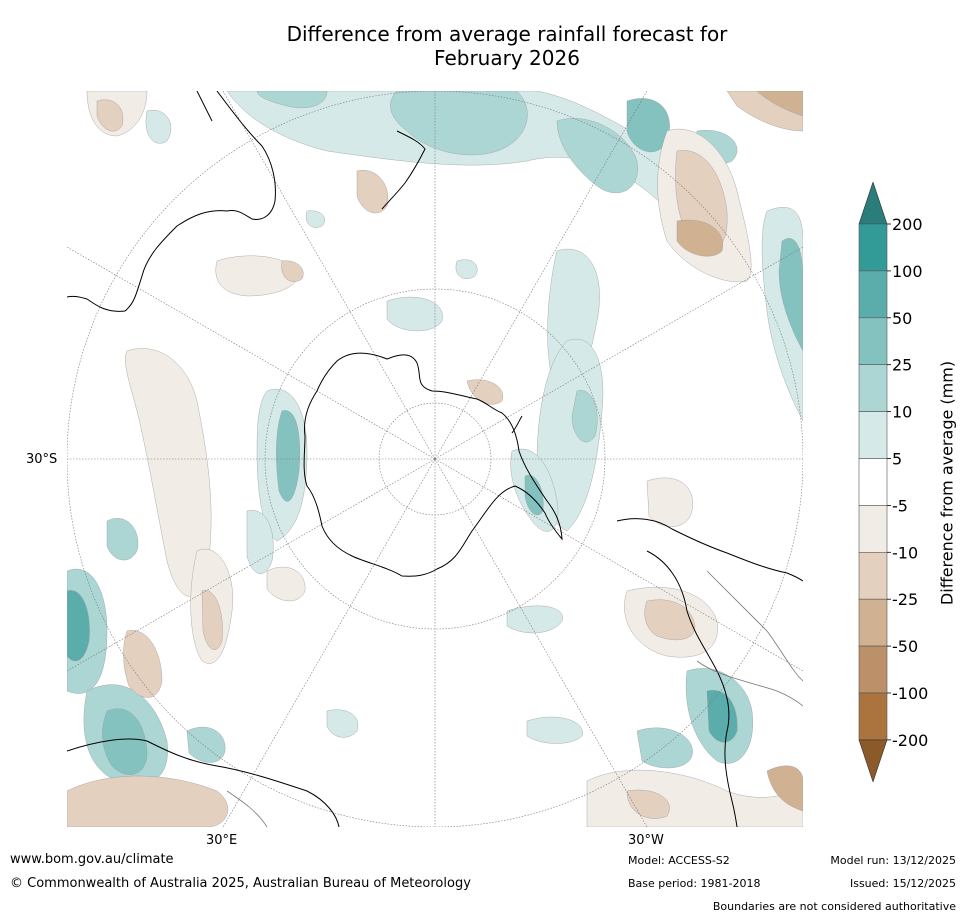  What do you see at coordinates (692, 688) in the screenshot?
I see `south-america-east` at bounding box center [692, 688].